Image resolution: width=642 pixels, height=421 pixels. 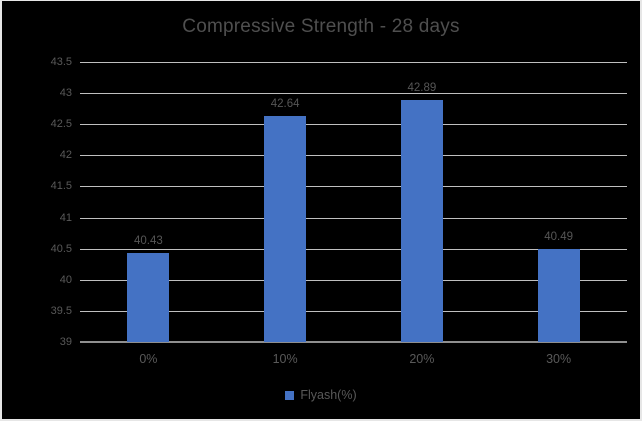 What do you see at coordinates (559, 237) in the screenshot?
I see `data-label: 40.49` at bounding box center [559, 237].